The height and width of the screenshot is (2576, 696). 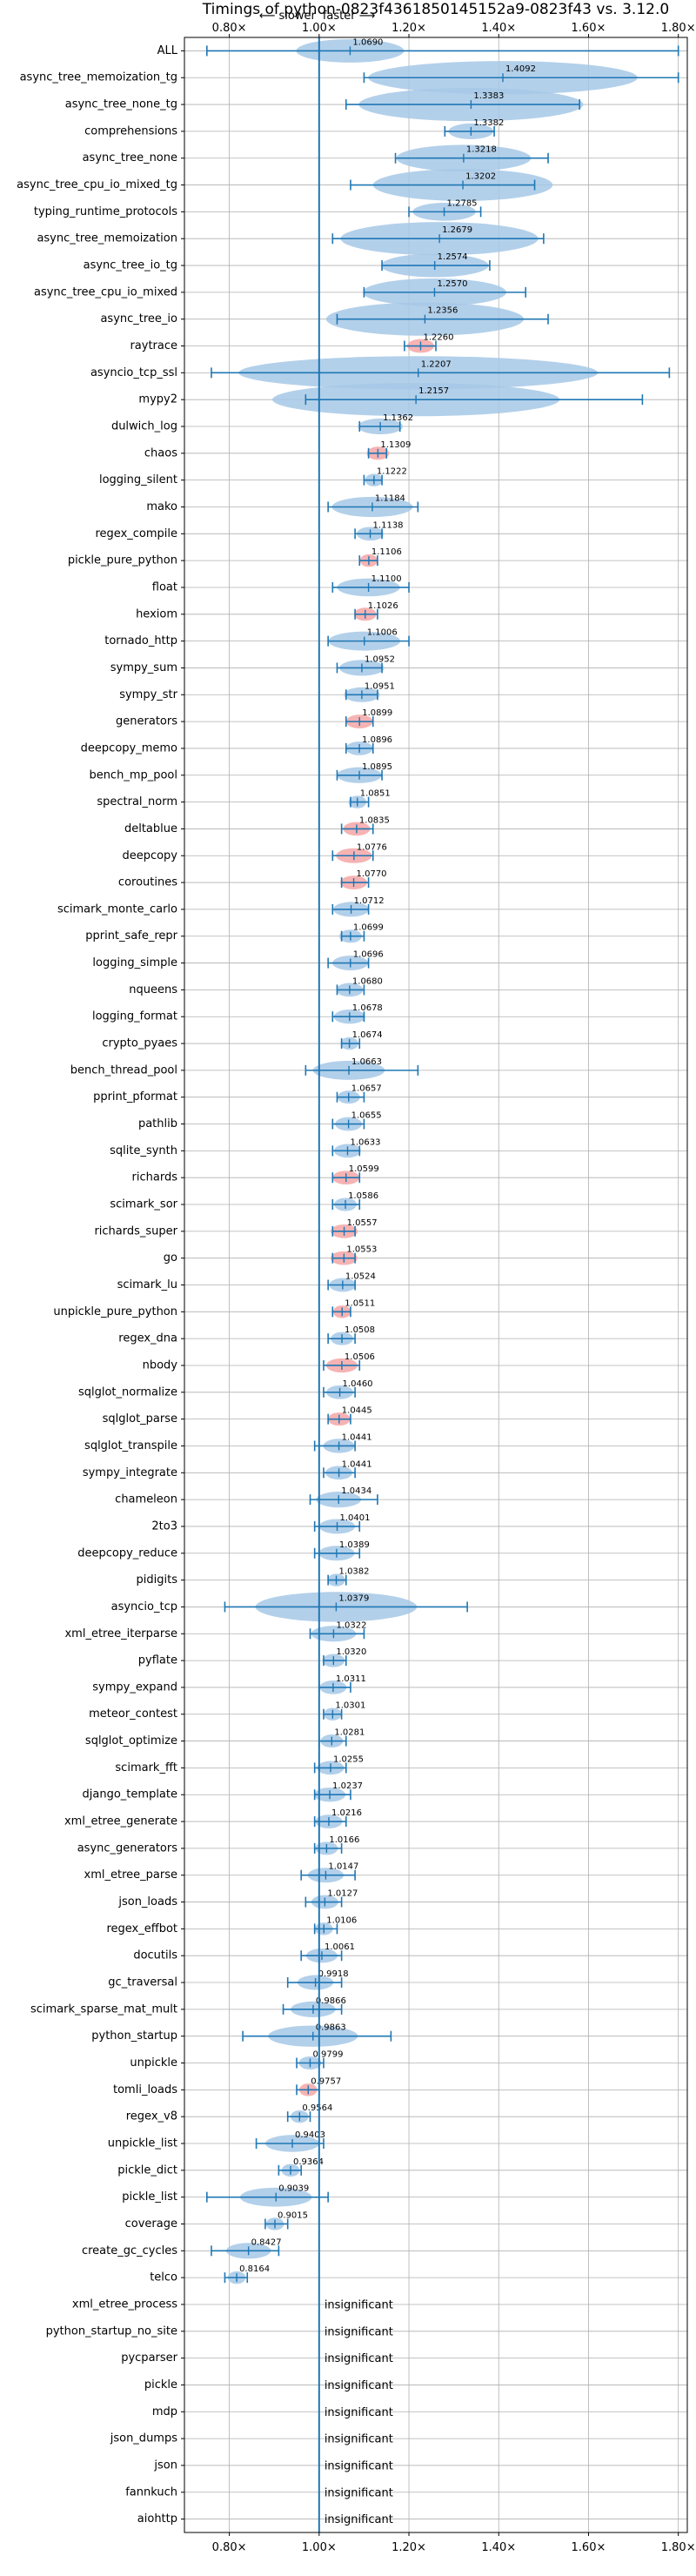 I want to click on value-label-sqlglot_transpile: 1.0441, so click(x=357, y=1437).